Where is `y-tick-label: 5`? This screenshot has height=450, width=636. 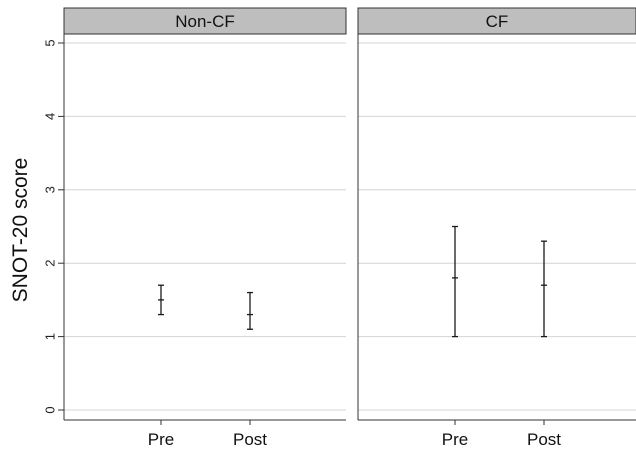
y-tick-label: 5 is located at coordinates (50, 42).